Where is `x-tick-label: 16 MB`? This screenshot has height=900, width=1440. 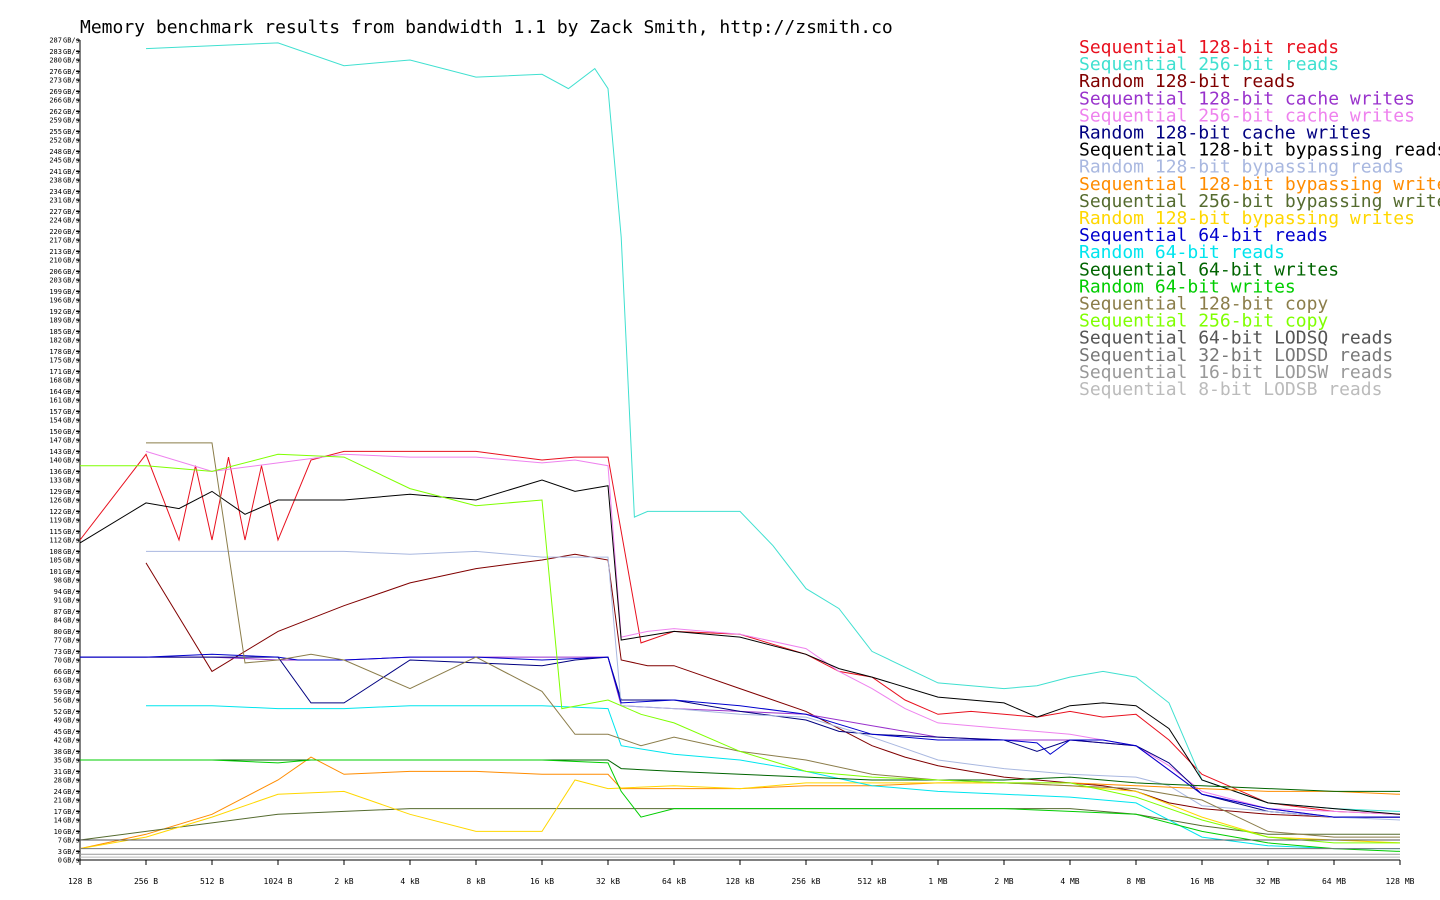
x-tick-label: 16 MB is located at coordinates (1202, 881).